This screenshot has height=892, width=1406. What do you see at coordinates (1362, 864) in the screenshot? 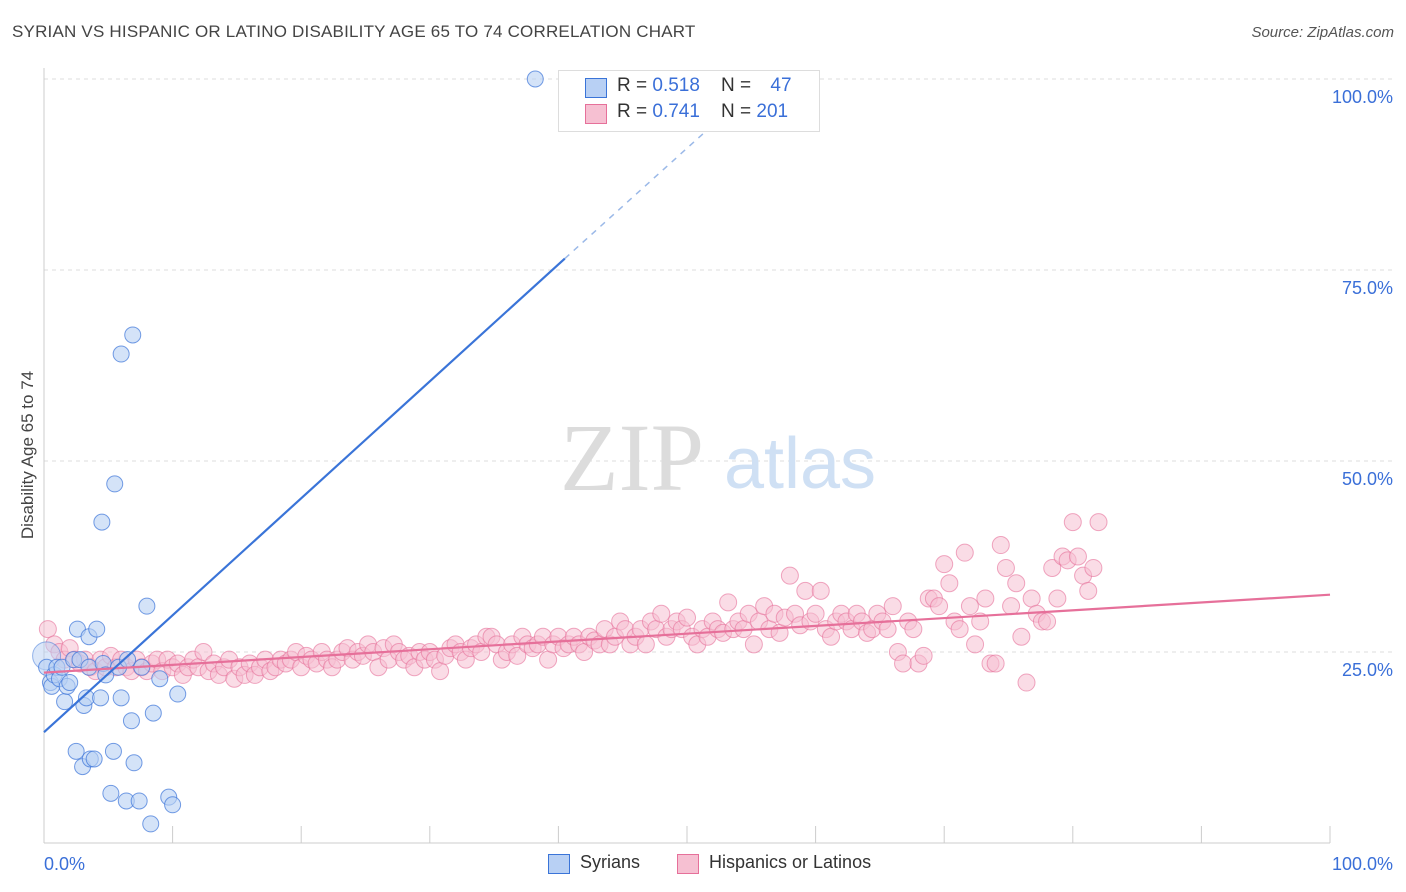
I see `x-tick-label: 100.0%` at bounding box center [1362, 864].